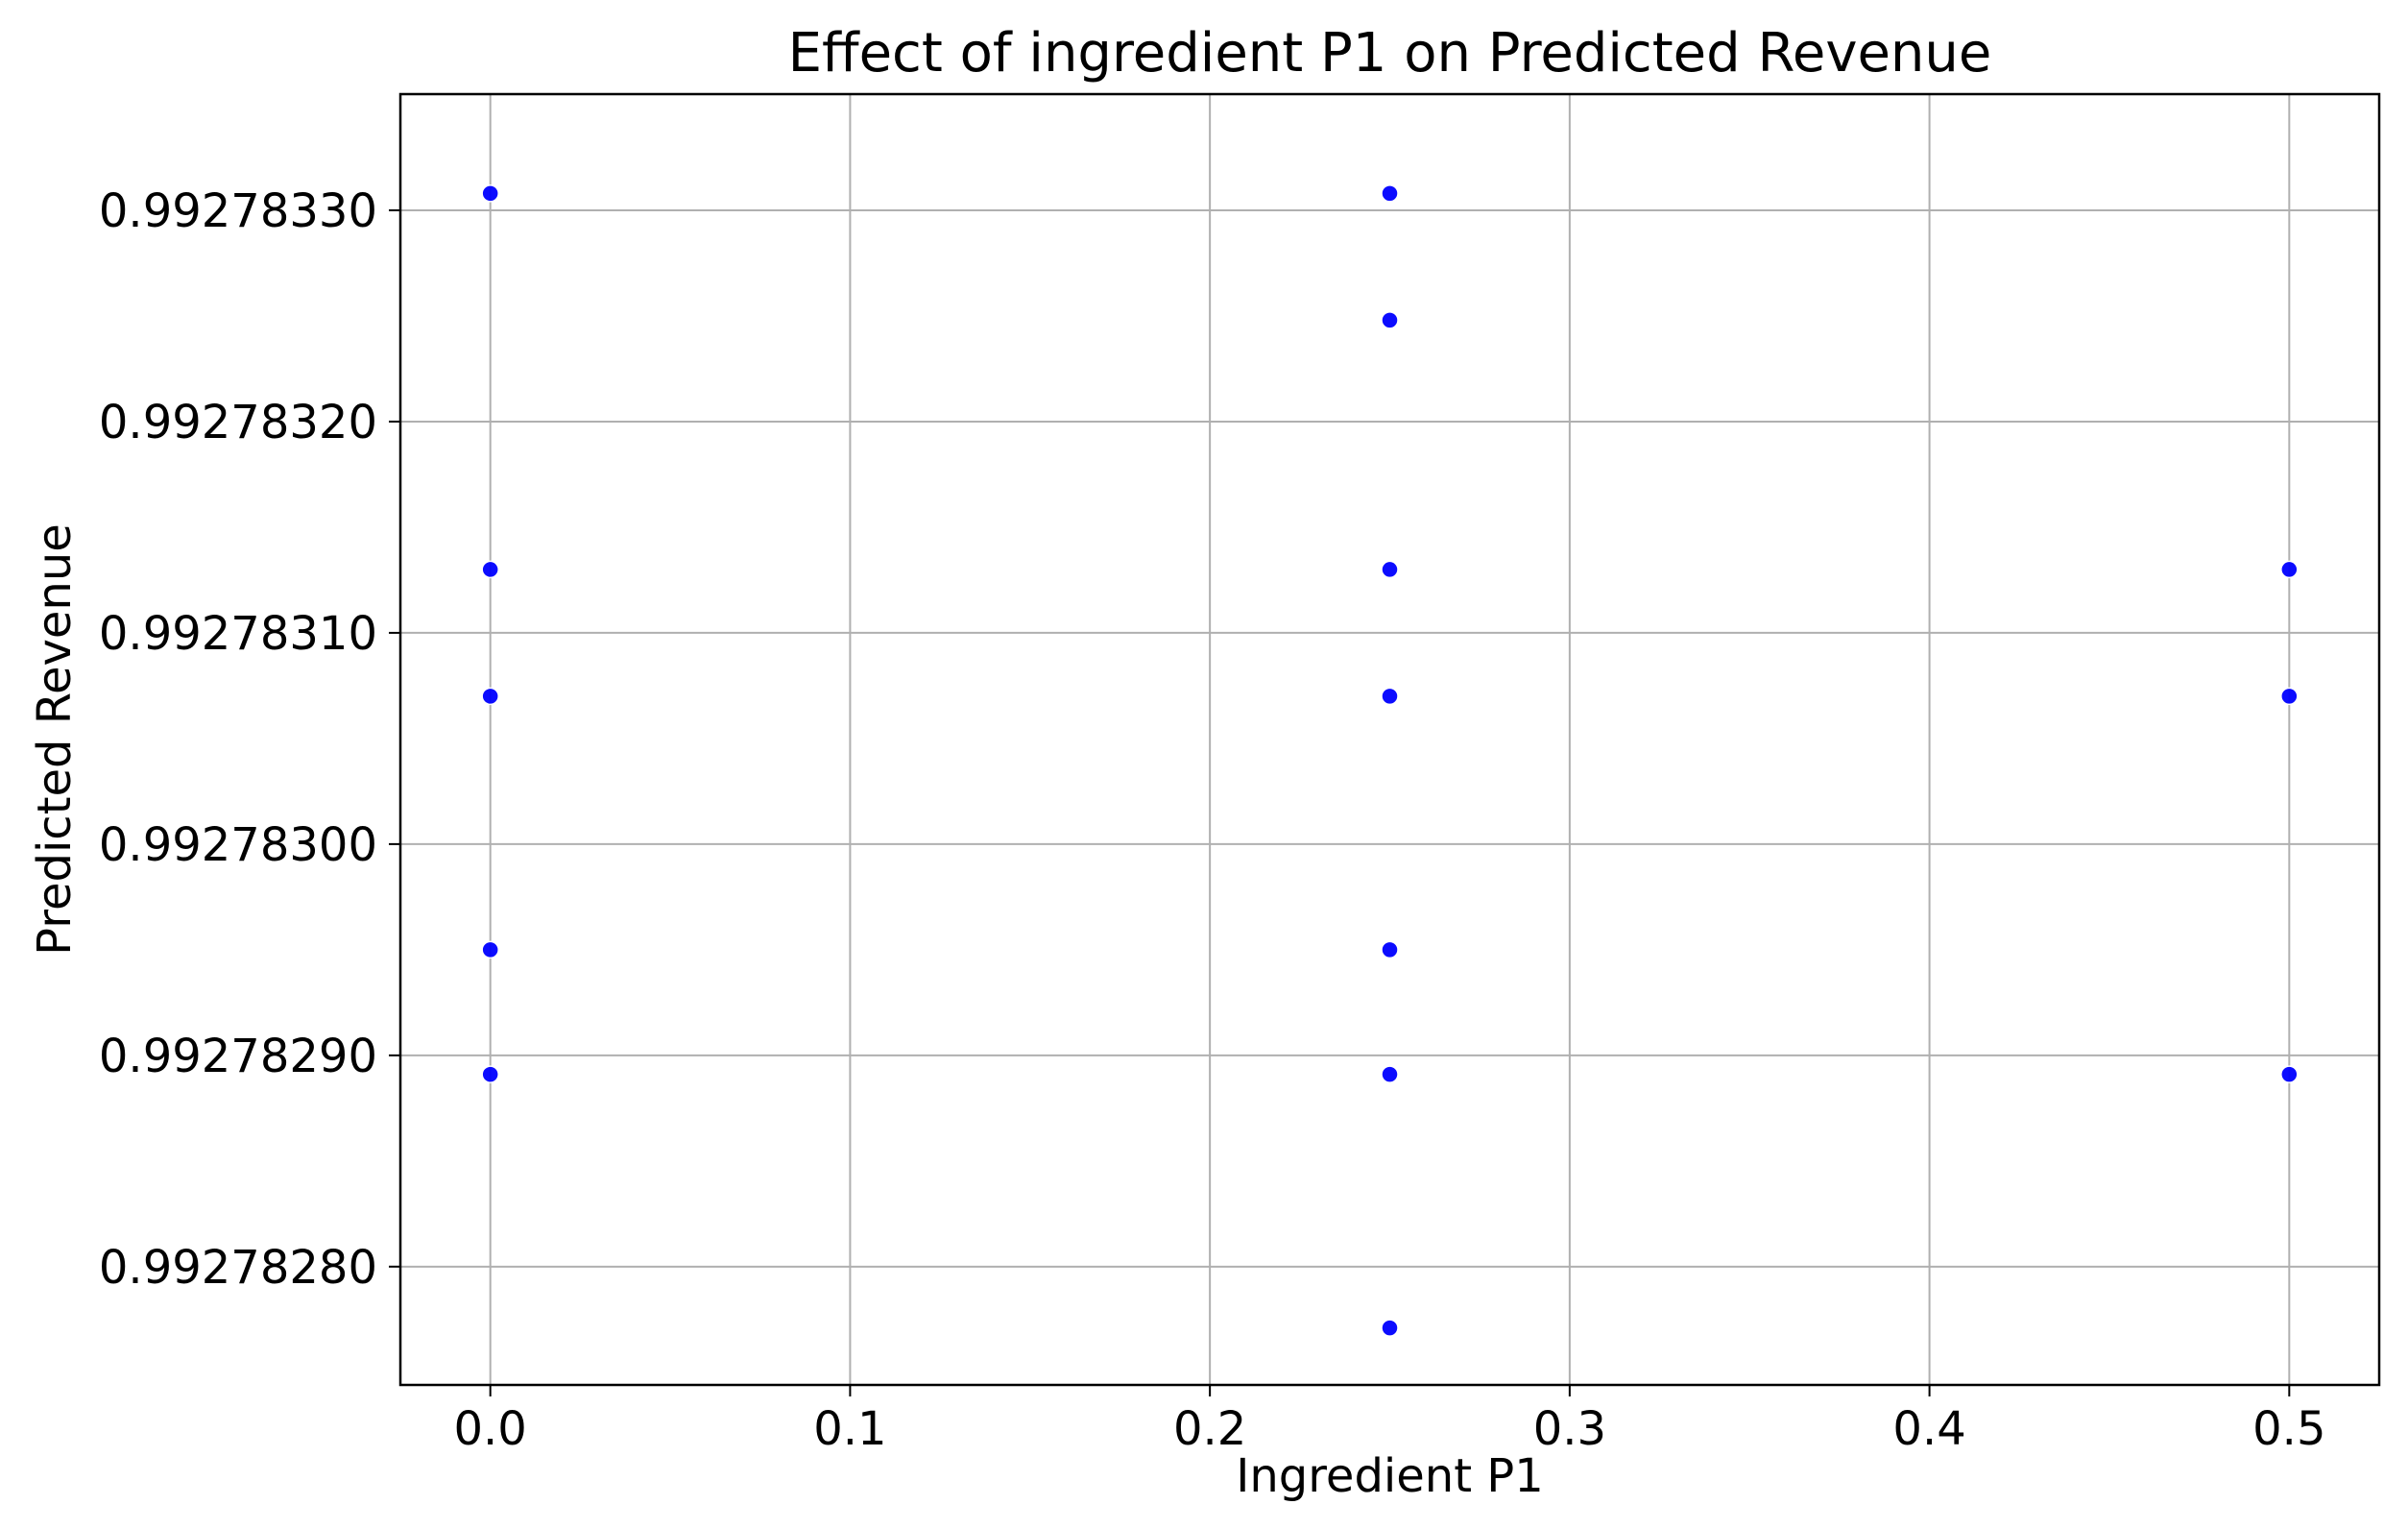  What do you see at coordinates (1390, 1476) in the screenshot?
I see `x-axis-label: Ingredient P1` at bounding box center [1390, 1476].